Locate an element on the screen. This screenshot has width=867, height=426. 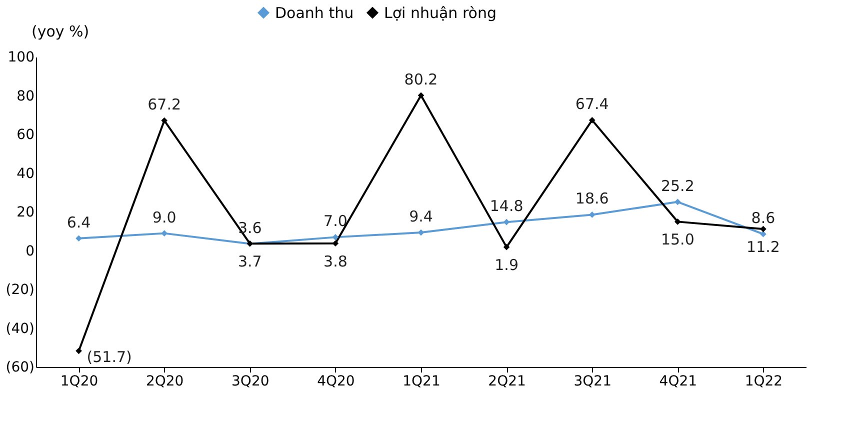
data-label: 3.6 is located at coordinates (250, 227).